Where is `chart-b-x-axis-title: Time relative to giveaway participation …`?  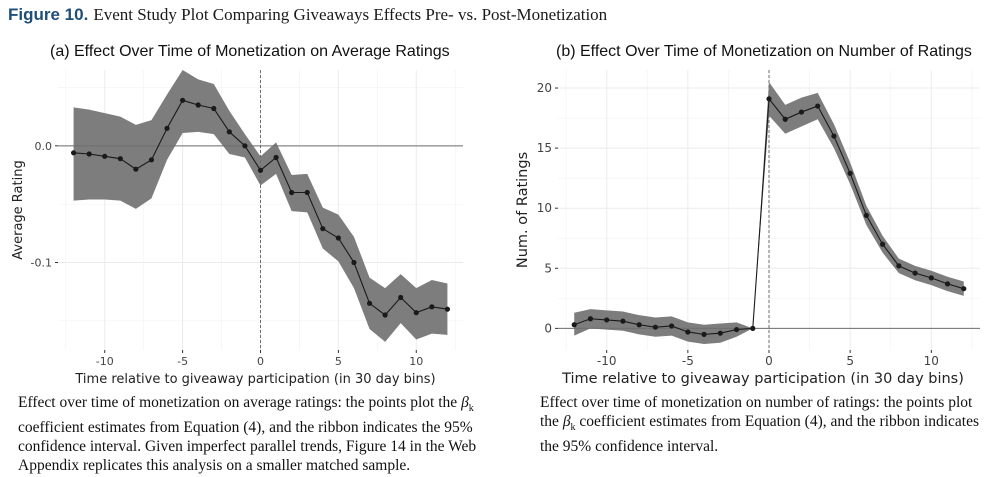 chart-b-x-axis-title: Time relative to giveaway participation … is located at coordinates (762, 379).